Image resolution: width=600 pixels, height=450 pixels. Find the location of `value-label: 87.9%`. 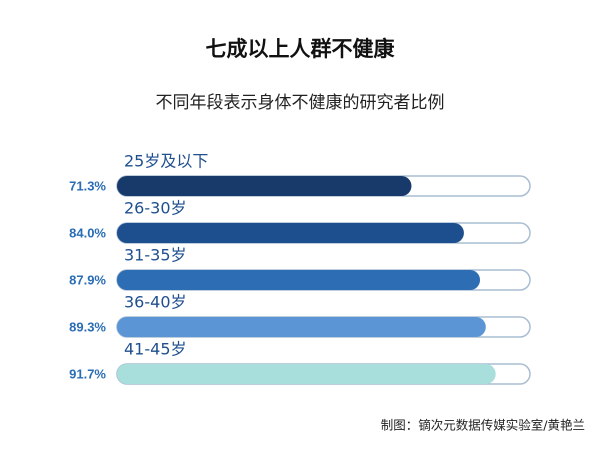

value-label: 87.9% is located at coordinates (87, 279).